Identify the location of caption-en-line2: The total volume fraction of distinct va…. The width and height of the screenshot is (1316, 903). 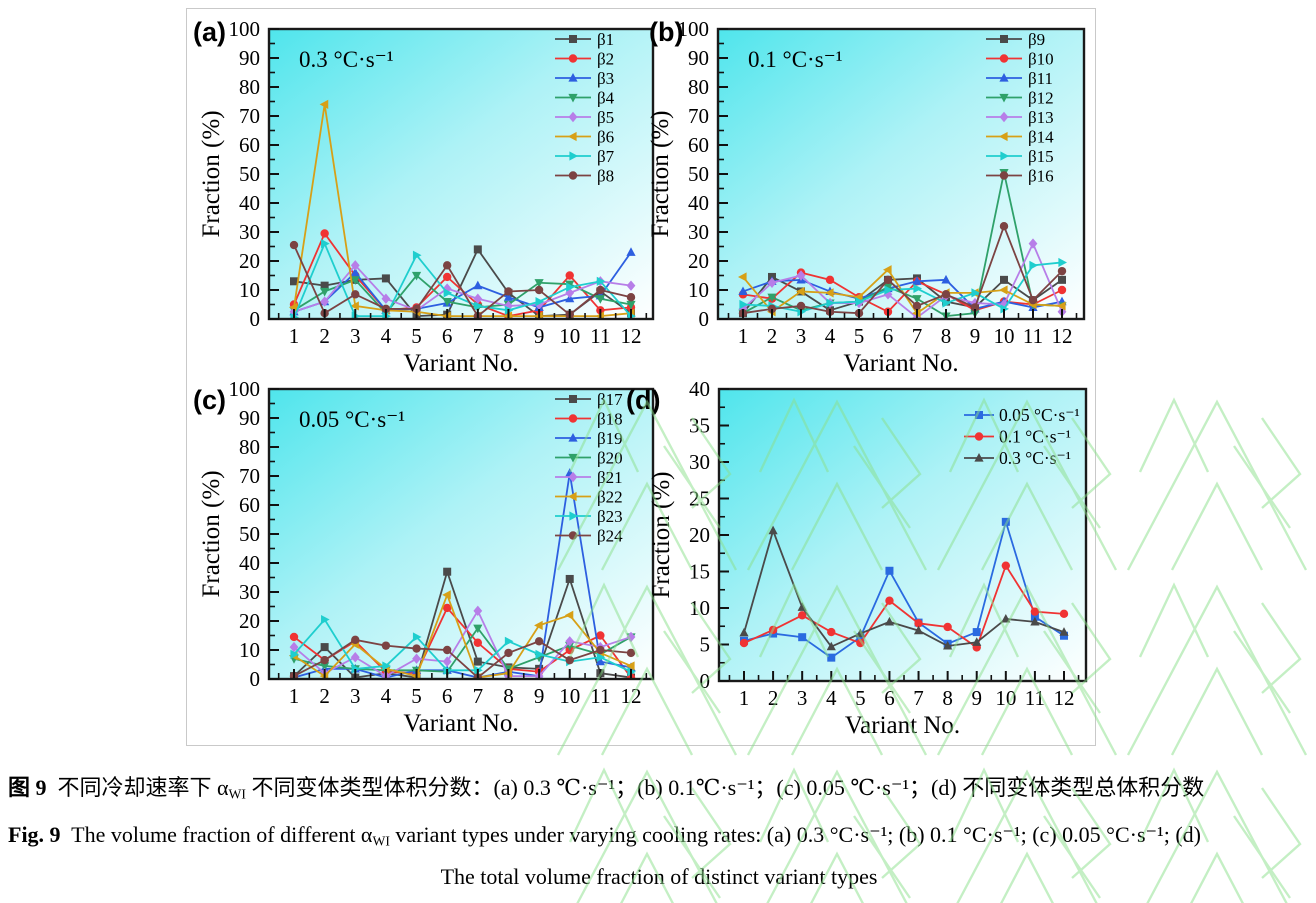
(659, 876).